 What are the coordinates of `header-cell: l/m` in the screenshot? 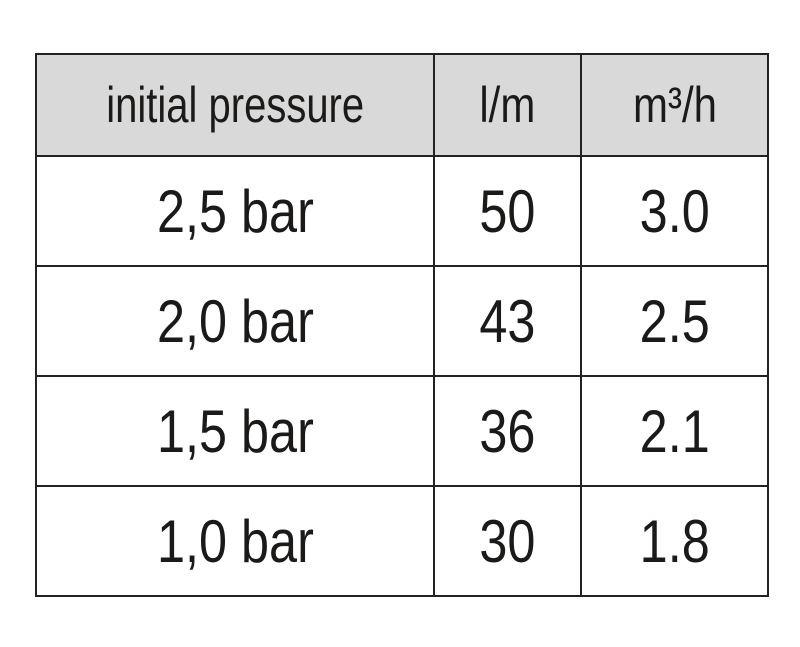 It's located at (507, 105).